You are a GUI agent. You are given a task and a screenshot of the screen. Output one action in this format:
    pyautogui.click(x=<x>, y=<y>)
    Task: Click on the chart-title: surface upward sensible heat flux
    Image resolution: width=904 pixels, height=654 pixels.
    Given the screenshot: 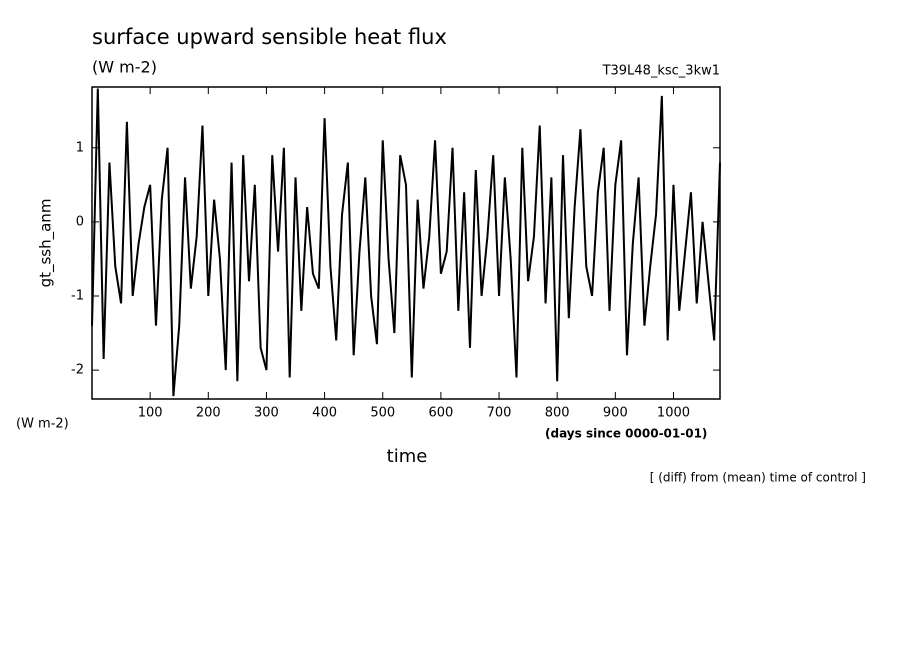 What is the action you would take?
    pyautogui.click(x=269, y=37)
    